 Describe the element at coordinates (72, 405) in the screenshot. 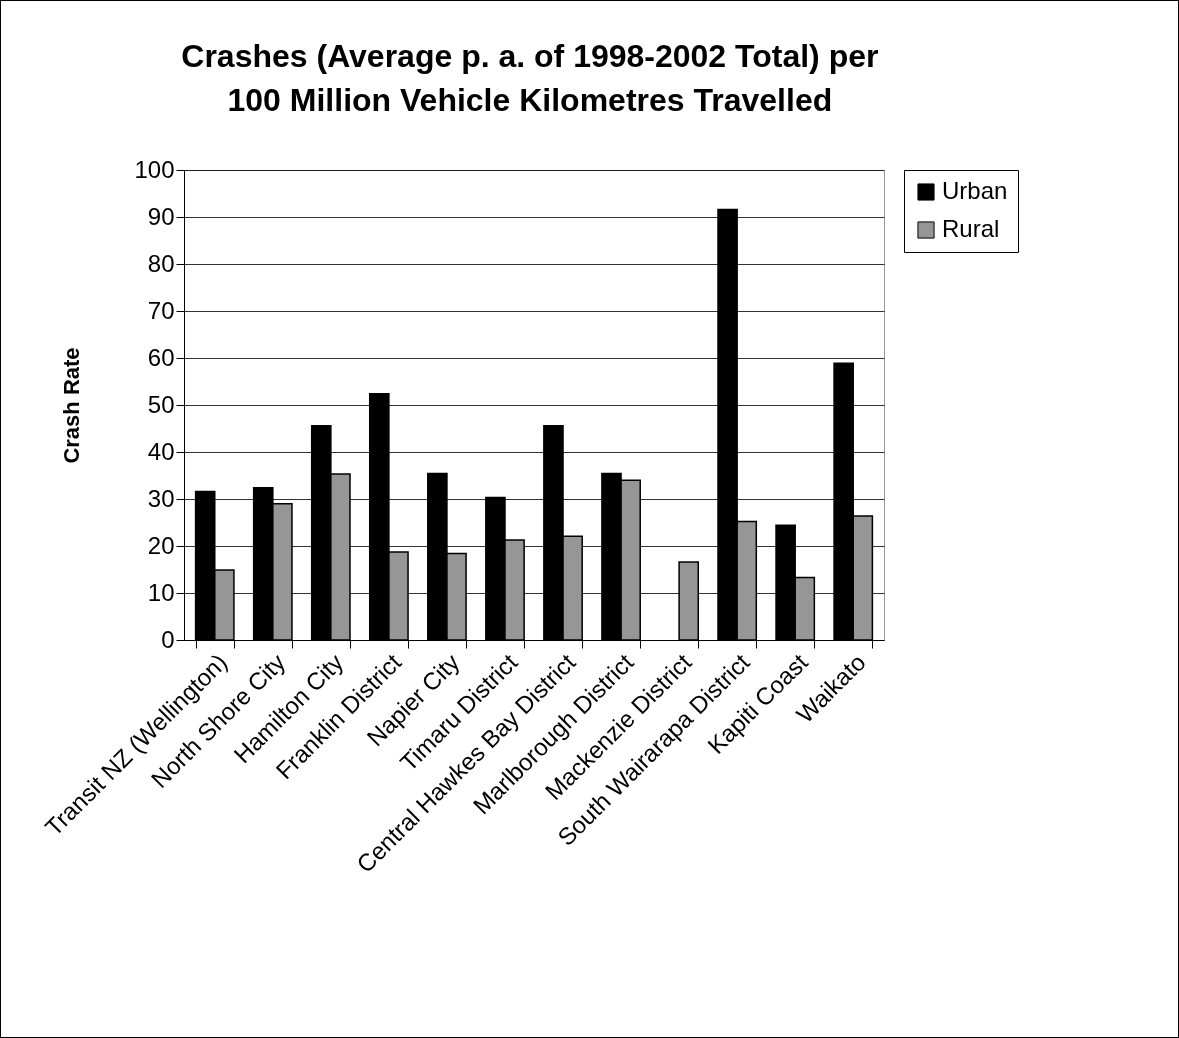

I see `y-axis-title: Crash Rate` at that location.